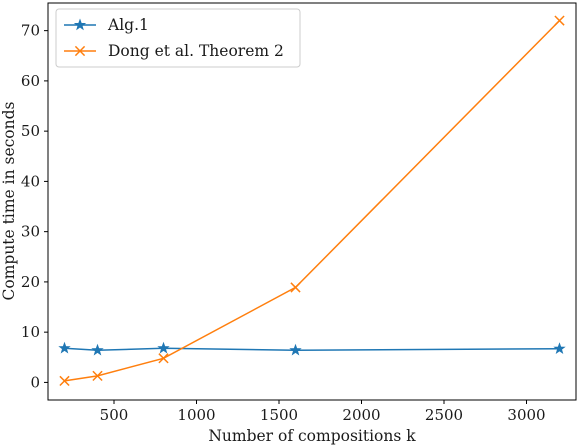 The height and width of the screenshot is (446, 581). I want to click on y-tick-label: 50, so click(30, 131).